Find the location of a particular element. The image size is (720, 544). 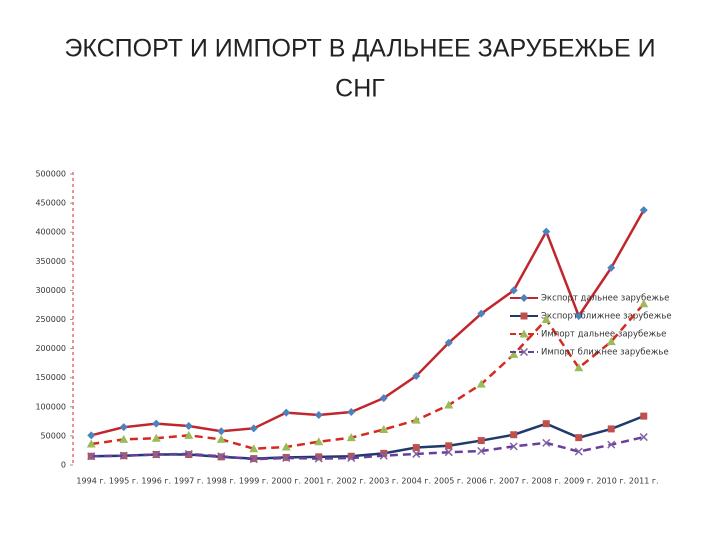

chart-title: ЭКСПОРТ И ИМПОРТ В ДАЛЬНЕЕ ЗАРУБЕЖЬЕ И is located at coordinates (359, 49).